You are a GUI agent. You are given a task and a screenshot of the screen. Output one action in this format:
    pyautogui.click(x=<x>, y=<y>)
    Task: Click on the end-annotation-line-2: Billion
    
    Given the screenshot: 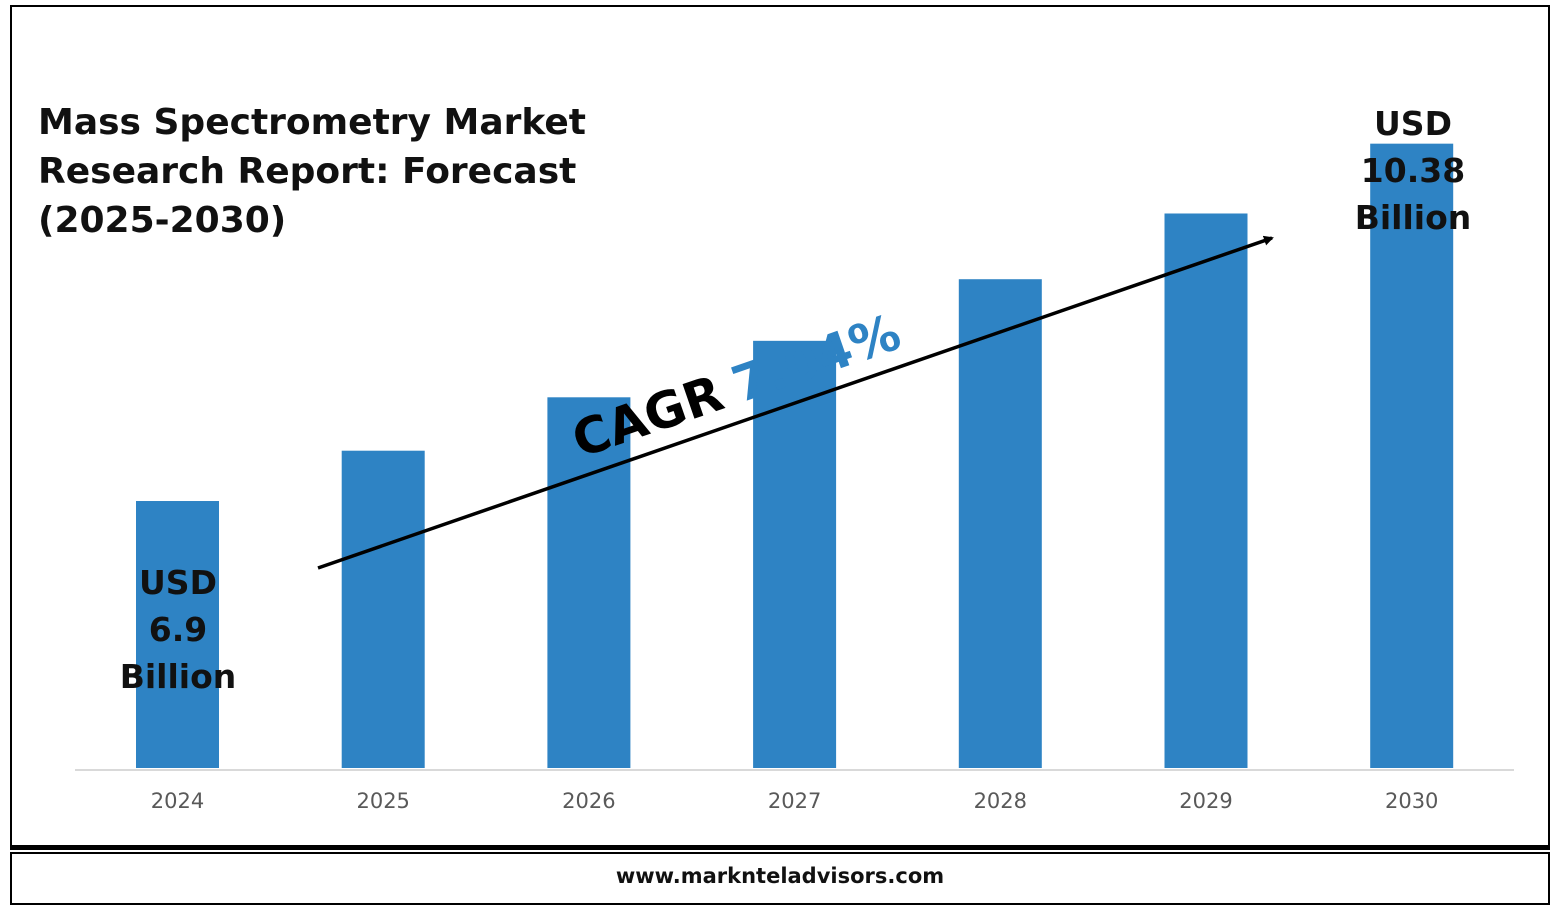 What is the action you would take?
    pyautogui.click(x=1413, y=217)
    